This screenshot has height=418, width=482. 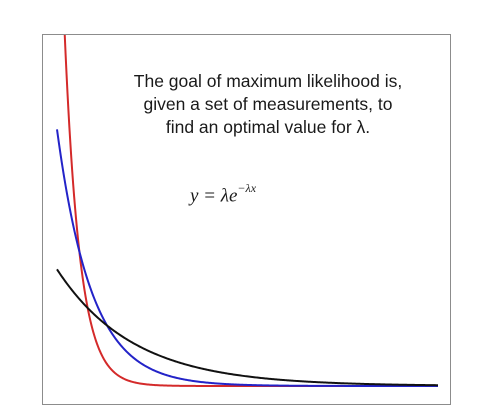 What do you see at coordinates (270, 195) in the screenshot?
I see `exponential-formula: y = λe−λx` at bounding box center [270, 195].